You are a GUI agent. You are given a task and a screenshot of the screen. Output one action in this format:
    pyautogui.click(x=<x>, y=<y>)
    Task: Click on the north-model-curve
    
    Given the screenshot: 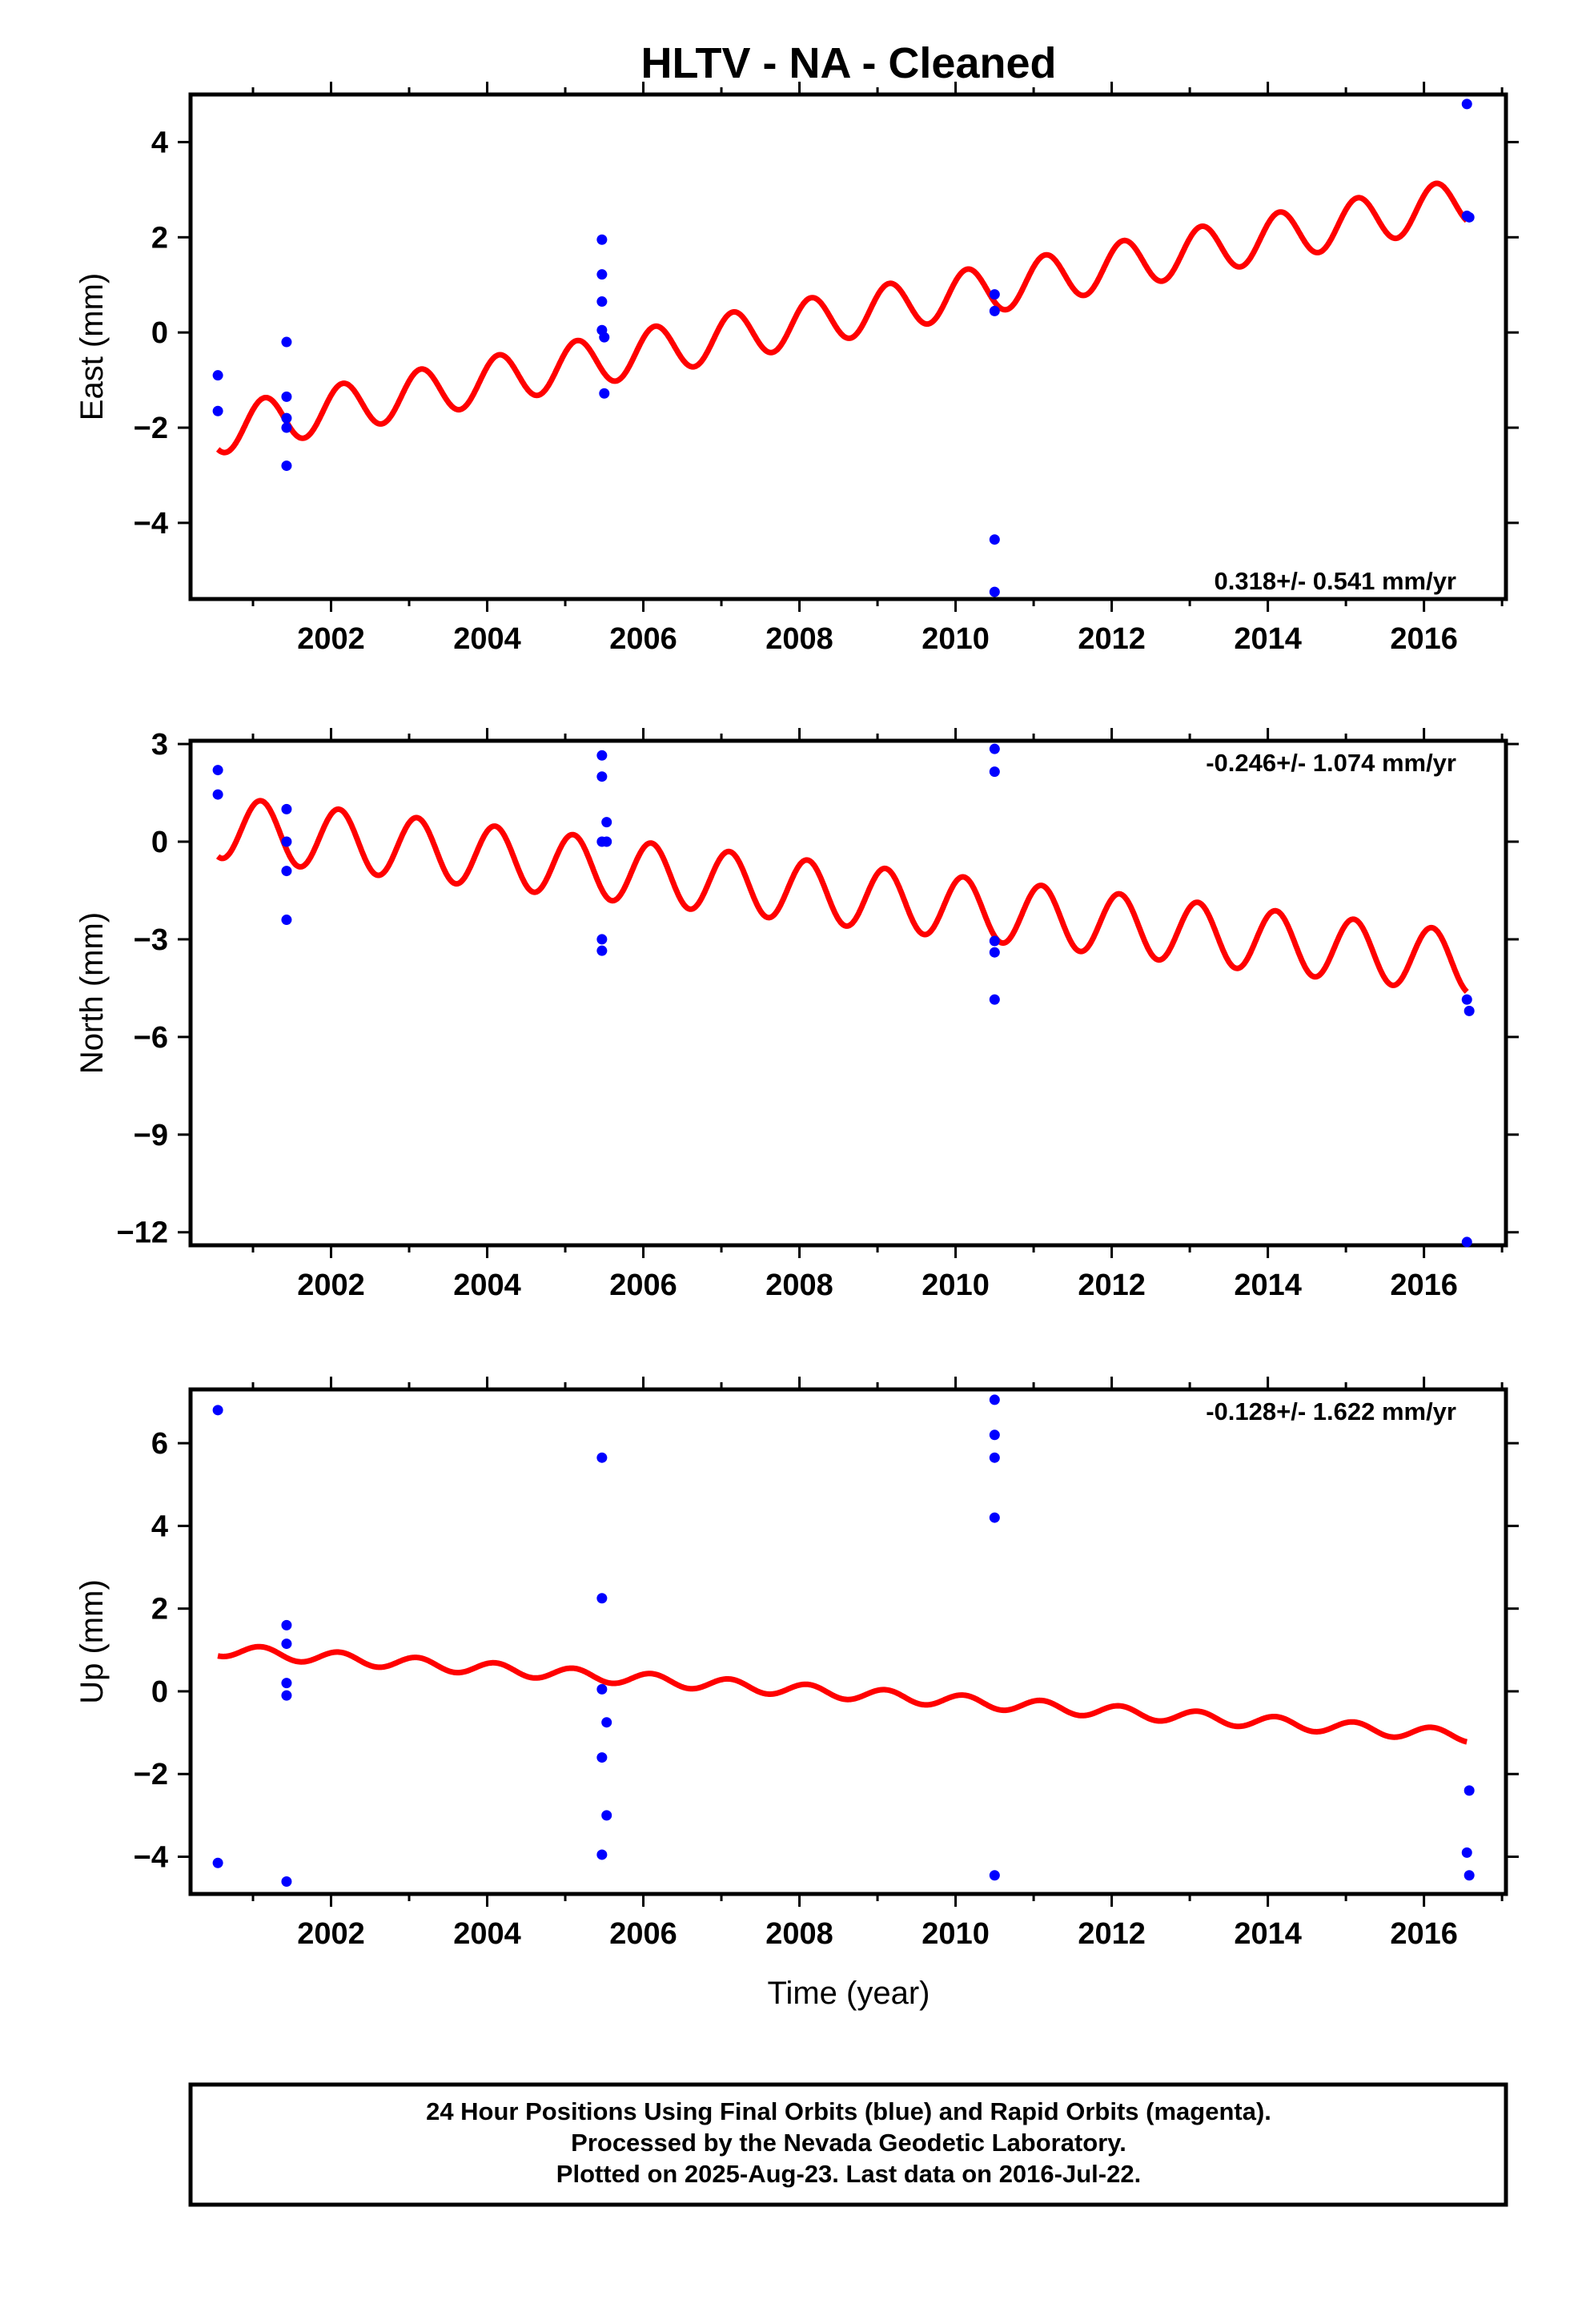 What is the action you would take?
    pyautogui.click(x=842, y=896)
    